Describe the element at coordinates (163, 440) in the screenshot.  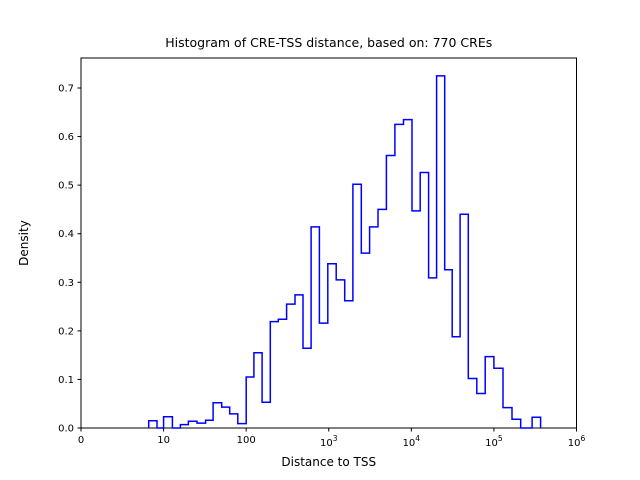
I see `x-tick-label: 10` at that location.